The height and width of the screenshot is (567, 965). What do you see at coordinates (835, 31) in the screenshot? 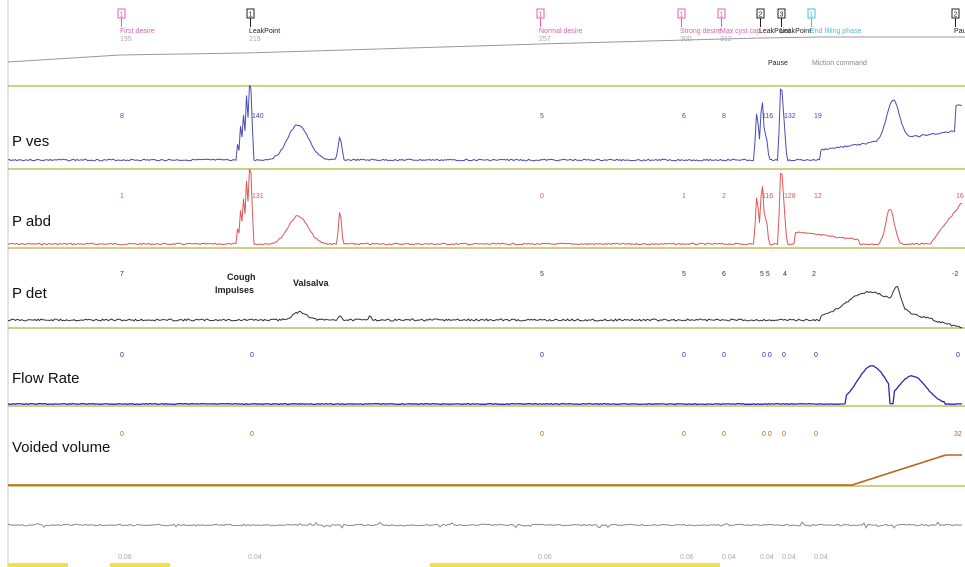
I see `event-label: End filling phase` at bounding box center [835, 31].